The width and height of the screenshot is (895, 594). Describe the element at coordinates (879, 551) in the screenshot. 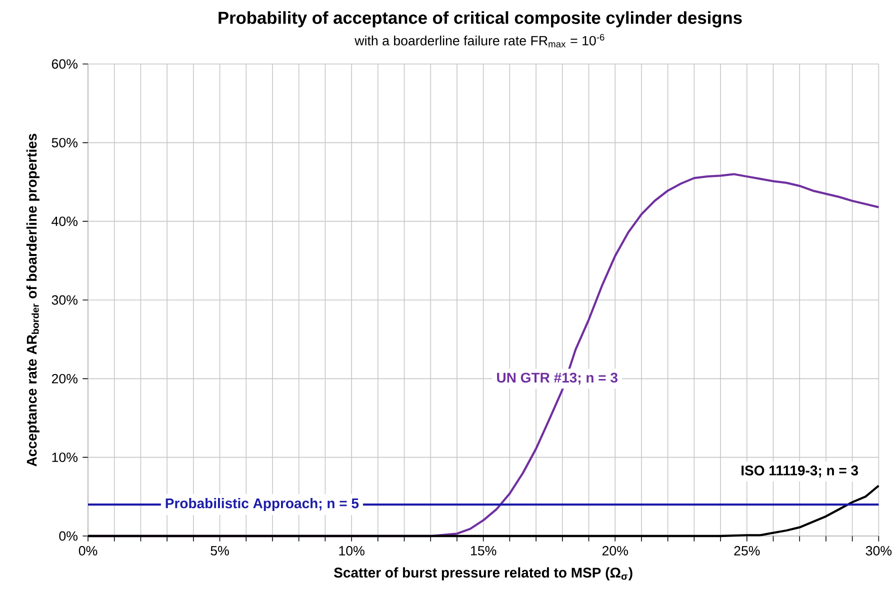

I see `x-tick-label: 30%` at that location.